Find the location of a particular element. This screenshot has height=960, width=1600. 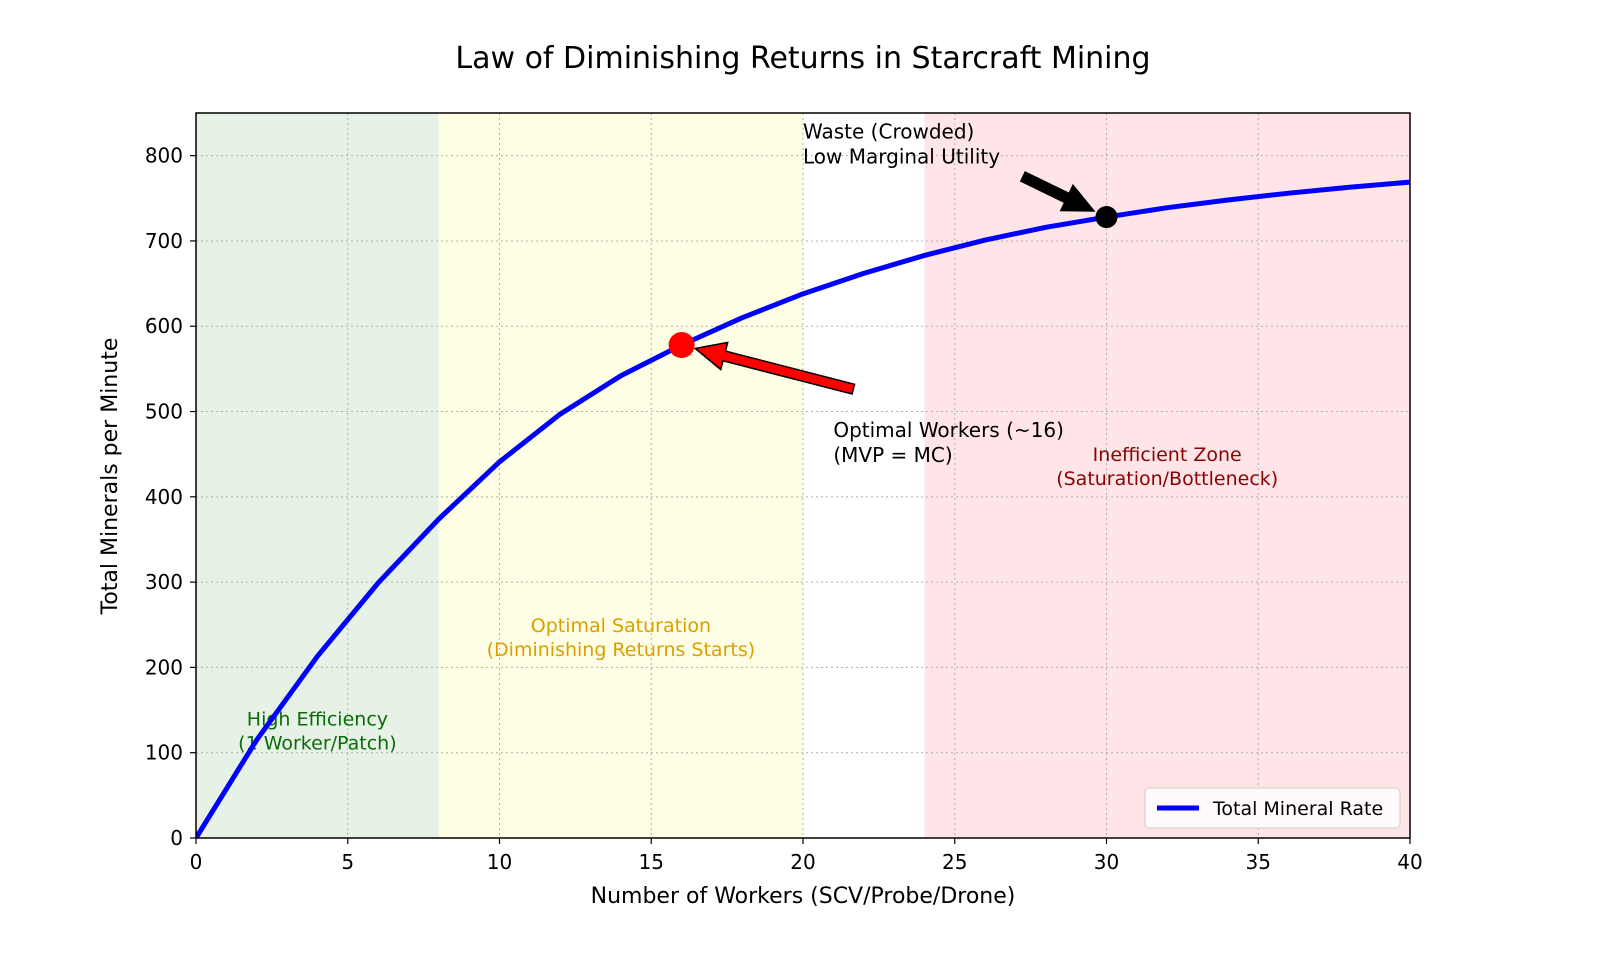

annotation-text-waste: Waste (Crowded) Low Marginal Utility is located at coordinates (901, 144).